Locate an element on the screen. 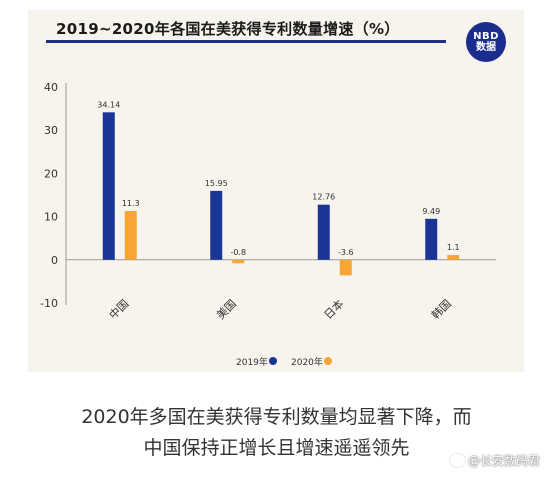 The height and width of the screenshot is (479, 553). weibo-watermark: @长安数码君 is located at coordinates (495, 460).